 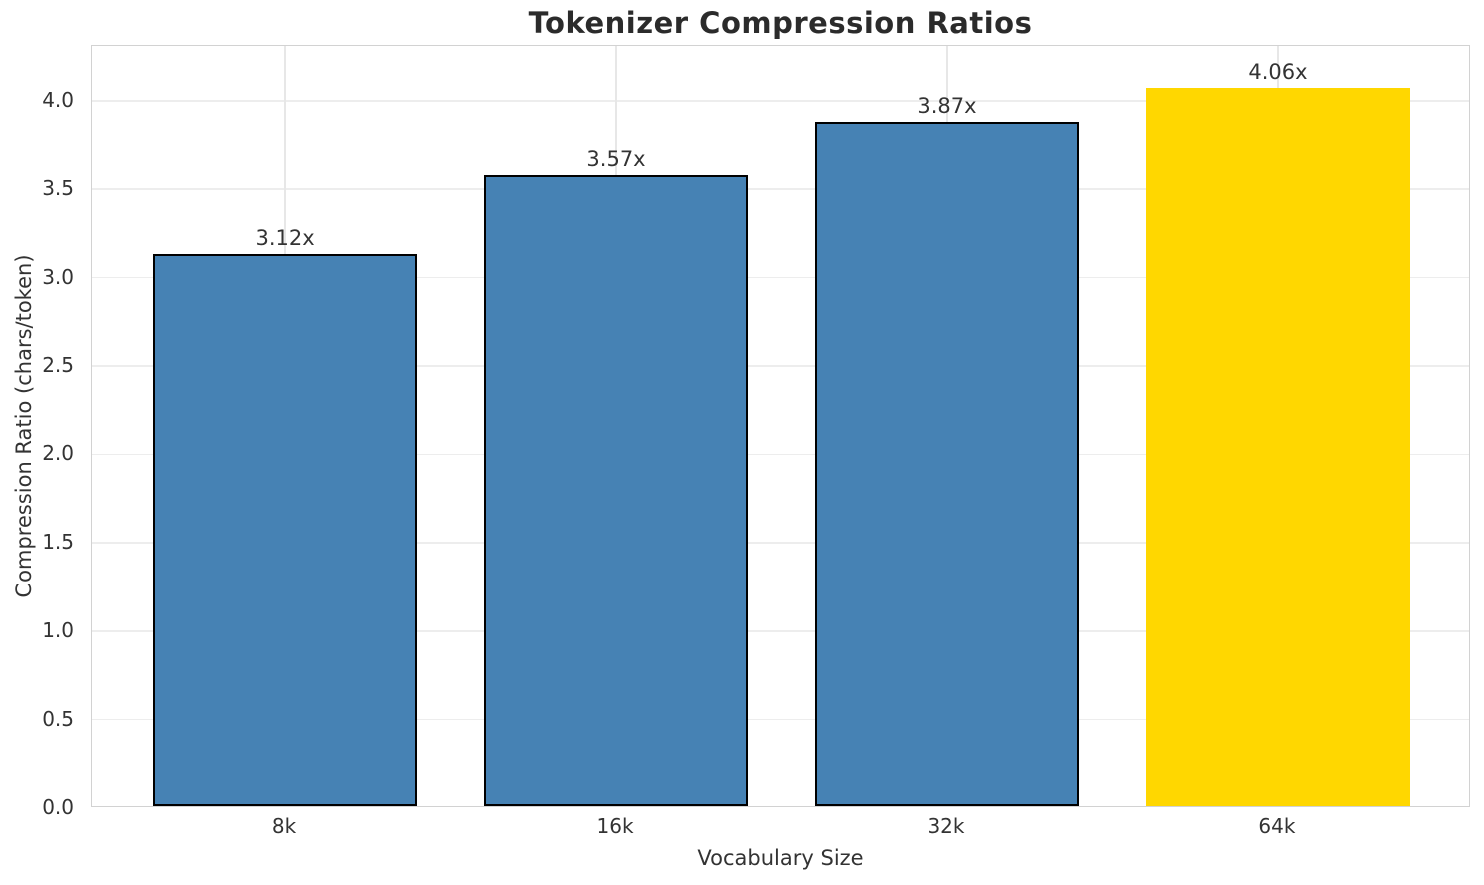 What do you see at coordinates (1278, 447) in the screenshot?
I see `bar-64k` at bounding box center [1278, 447].